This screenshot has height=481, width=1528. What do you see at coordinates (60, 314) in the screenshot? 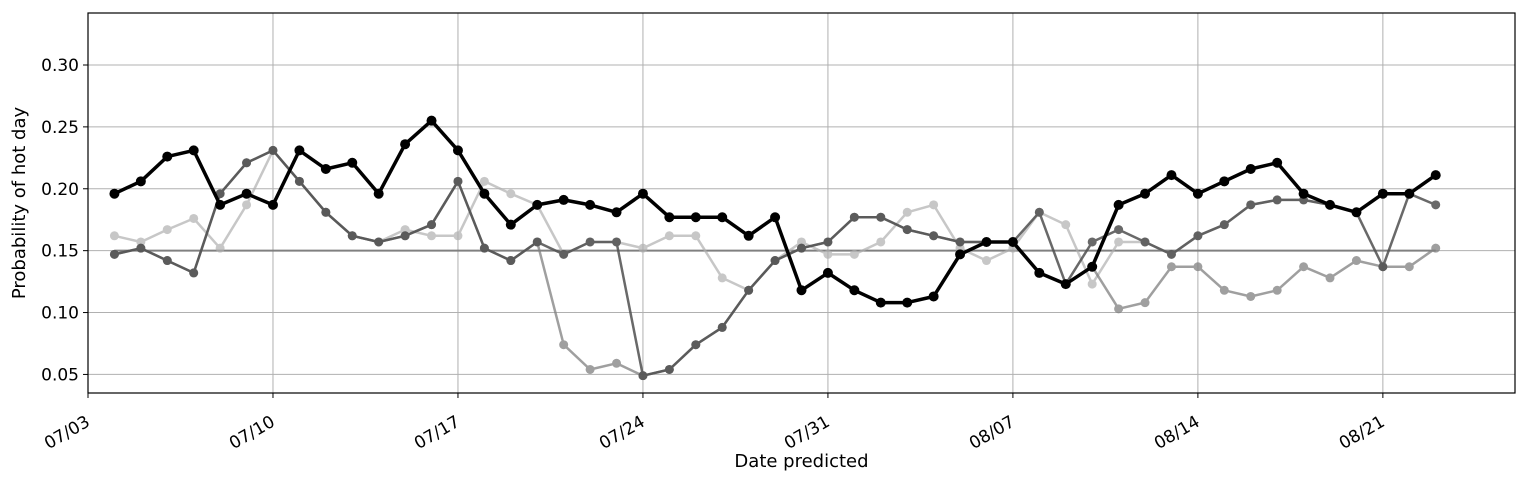
I see `y-tick-label: 0.10` at bounding box center [60, 314].